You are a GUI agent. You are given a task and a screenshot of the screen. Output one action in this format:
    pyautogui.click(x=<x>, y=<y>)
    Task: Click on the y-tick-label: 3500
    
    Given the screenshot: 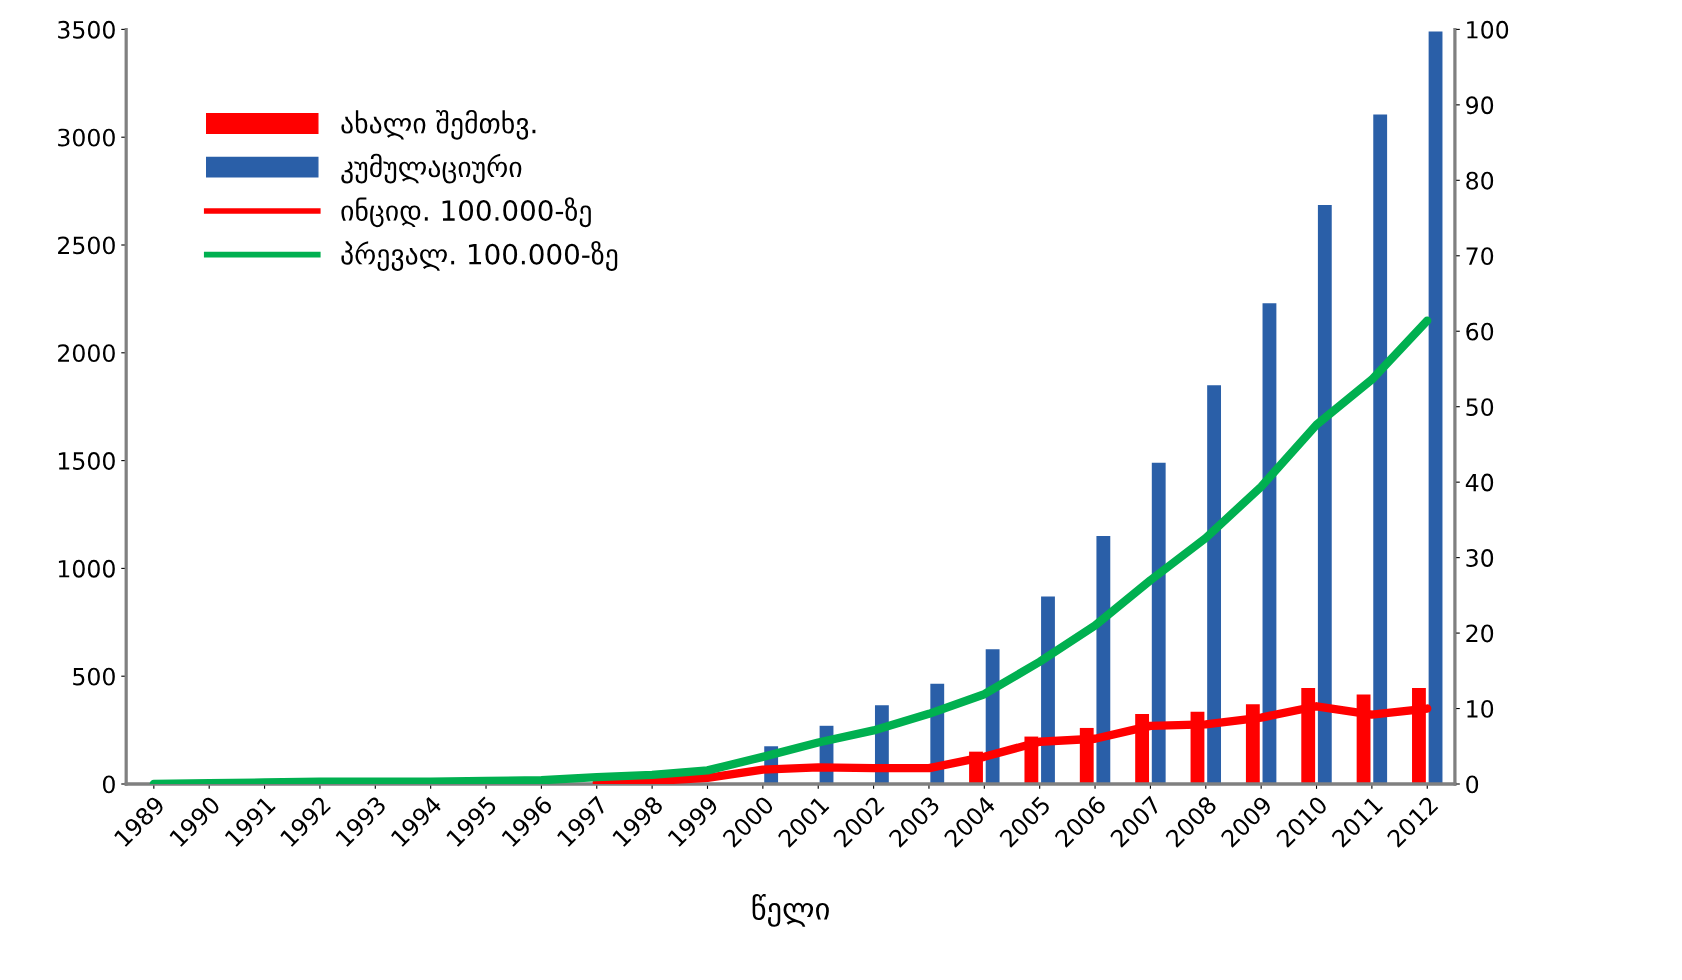 What is the action you would take?
    pyautogui.click(x=86, y=29)
    